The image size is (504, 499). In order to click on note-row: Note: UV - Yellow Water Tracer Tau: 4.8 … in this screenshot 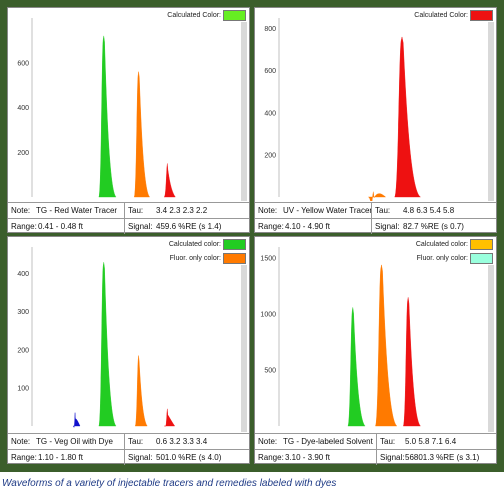, I will do `click(375, 210)`.